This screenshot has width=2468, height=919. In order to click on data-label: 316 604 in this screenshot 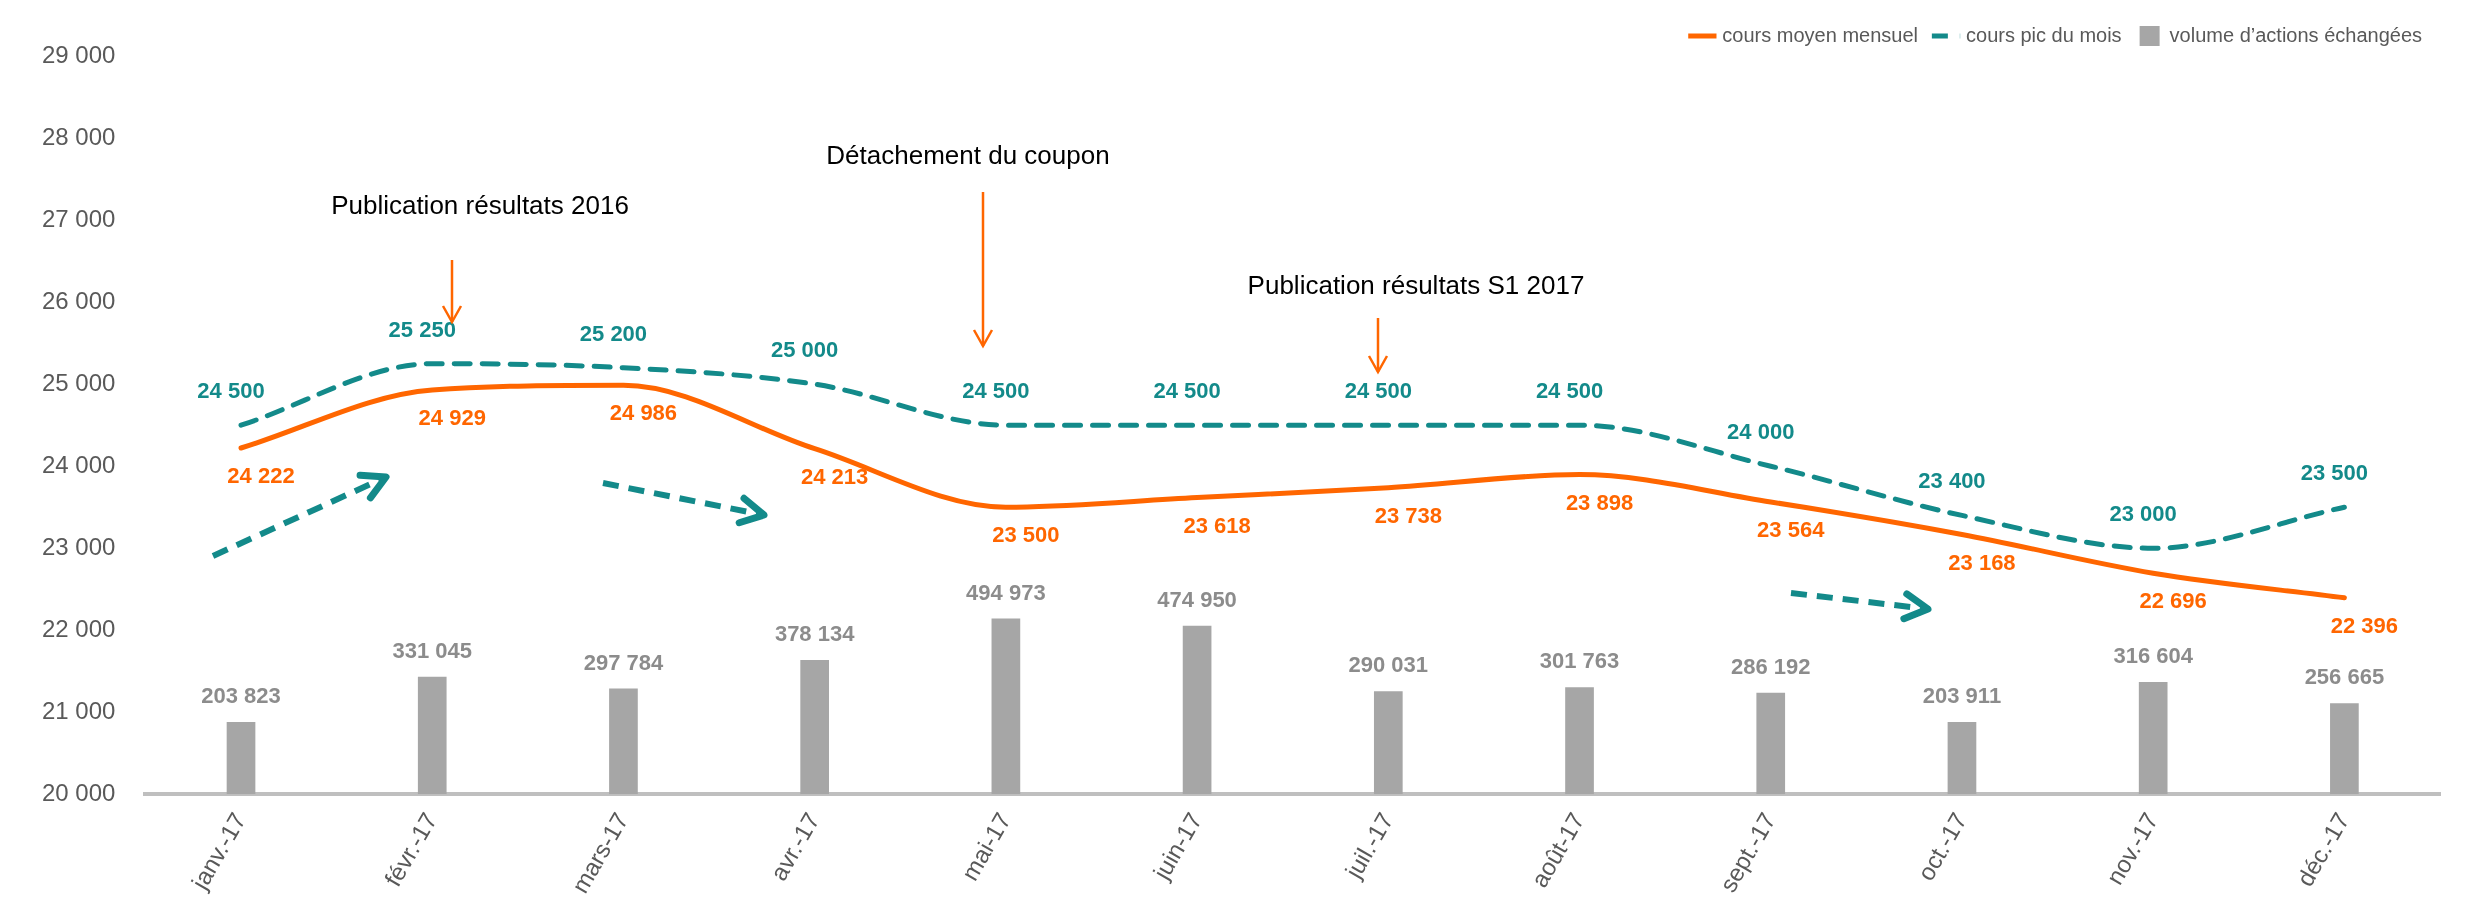, I will do `click(2153, 655)`.